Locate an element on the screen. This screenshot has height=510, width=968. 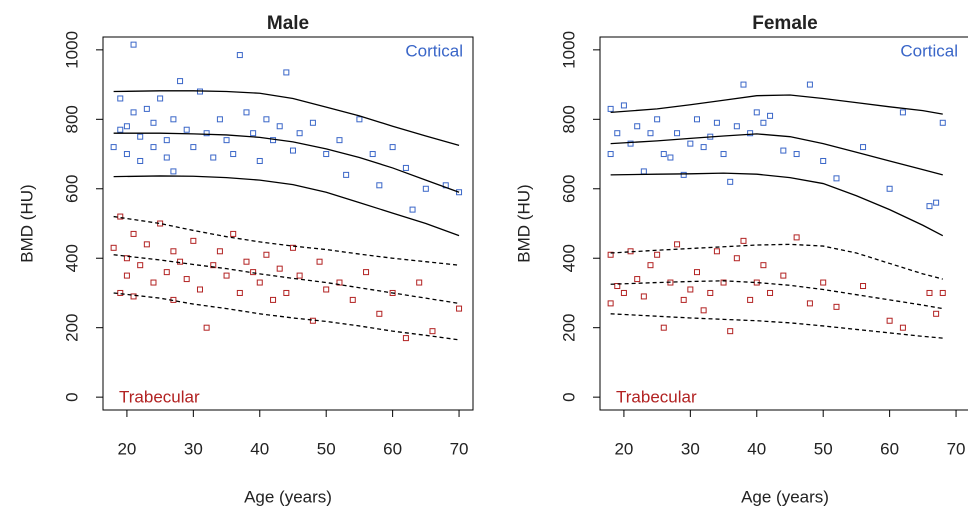
y-axis-label: BMD (HU) is located at coordinates (523, 223).